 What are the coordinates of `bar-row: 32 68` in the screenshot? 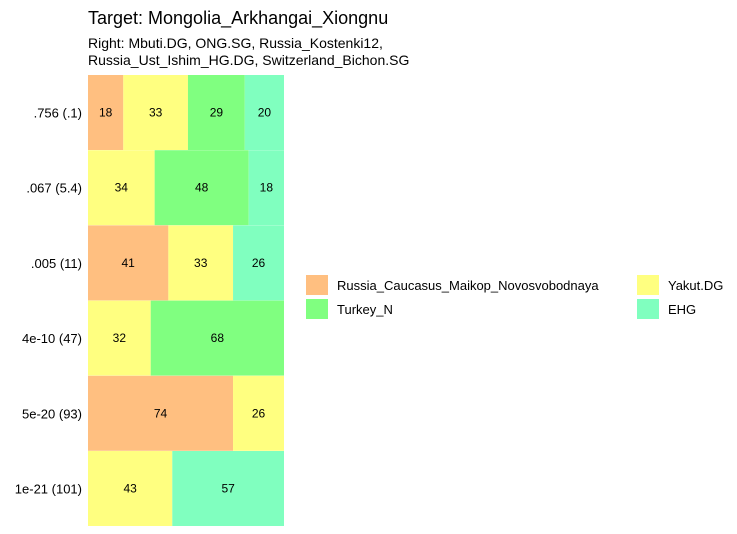 It's located at (186, 338).